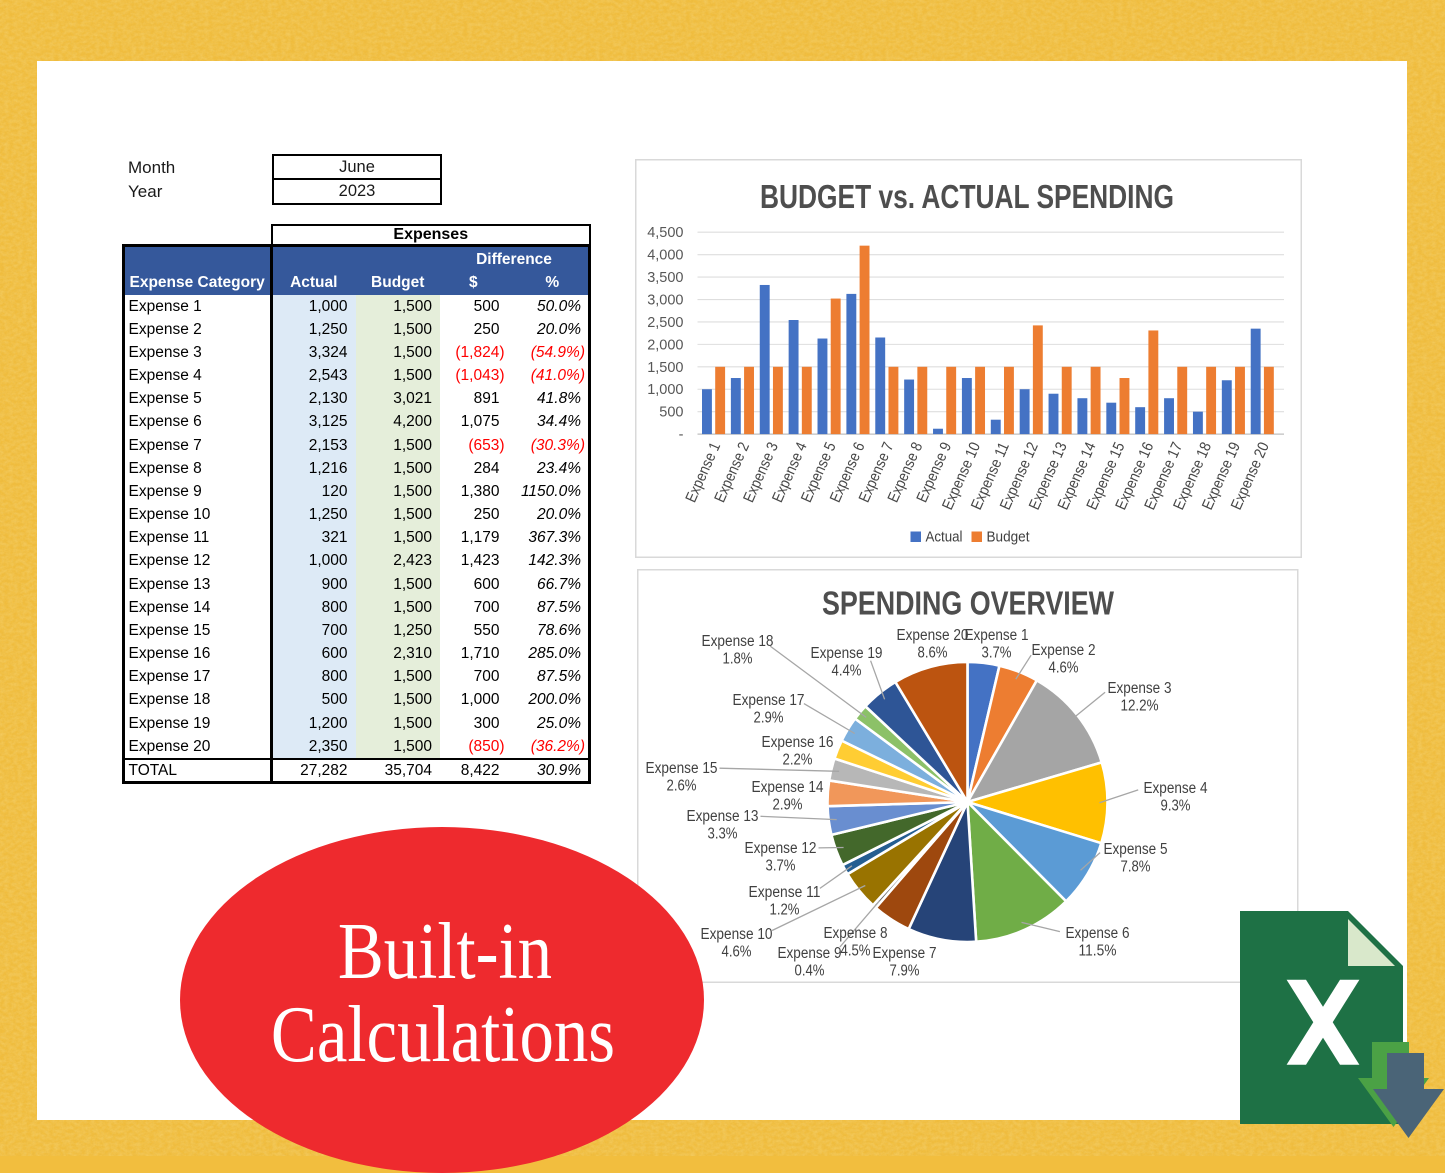 The width and height of the screenshot is (1445, 1173). Describe the element at coordinates (665, 255) in the screenshot. I see `svg-text: 4,000` at that location.